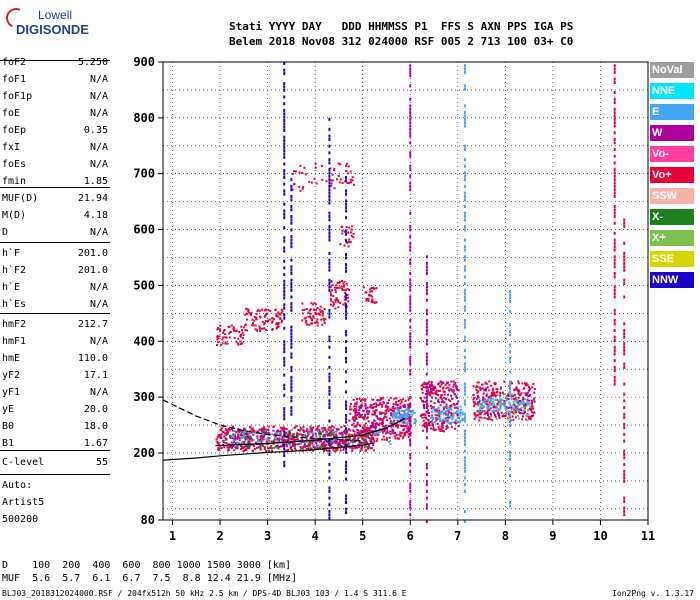  What do you see at coordinates (672, 259) in the screenshot?
I see `legend-item: SSE` at bounding box center [672, 259].